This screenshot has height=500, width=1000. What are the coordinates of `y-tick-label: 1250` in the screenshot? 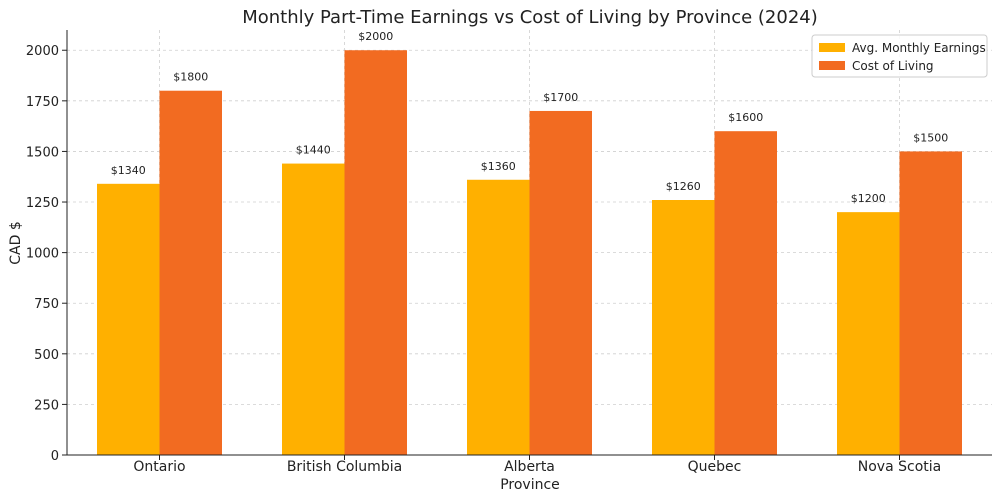 It's located at (42, 203).